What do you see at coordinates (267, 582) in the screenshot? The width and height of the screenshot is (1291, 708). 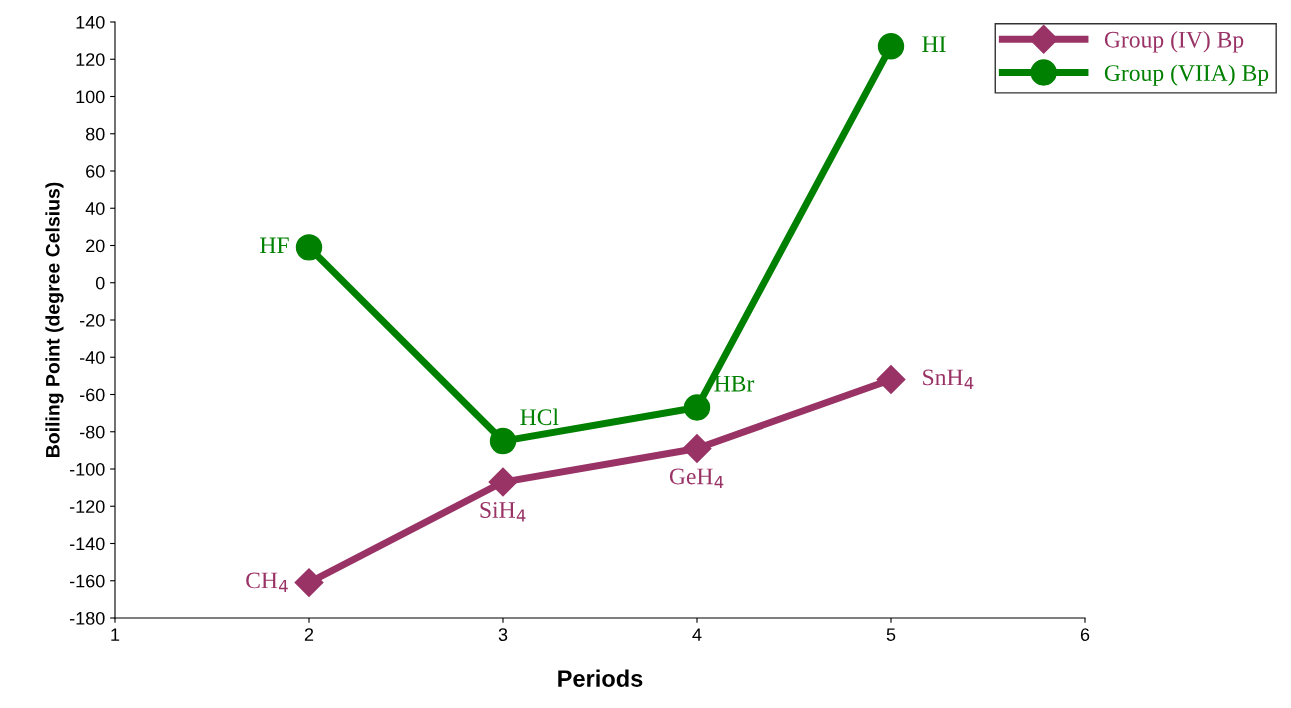 I see `annotation: CH$_{4}$` at bounding box center [267, 582].